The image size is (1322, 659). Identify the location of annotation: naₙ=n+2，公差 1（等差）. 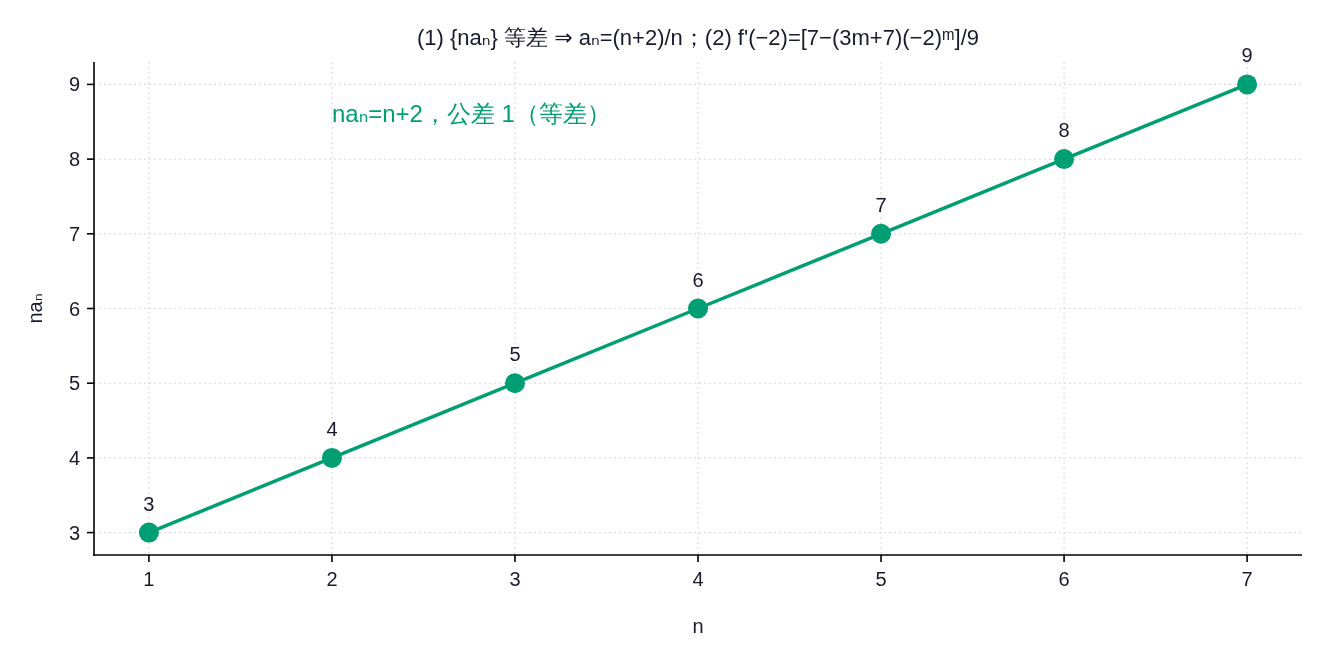
(471, 113).